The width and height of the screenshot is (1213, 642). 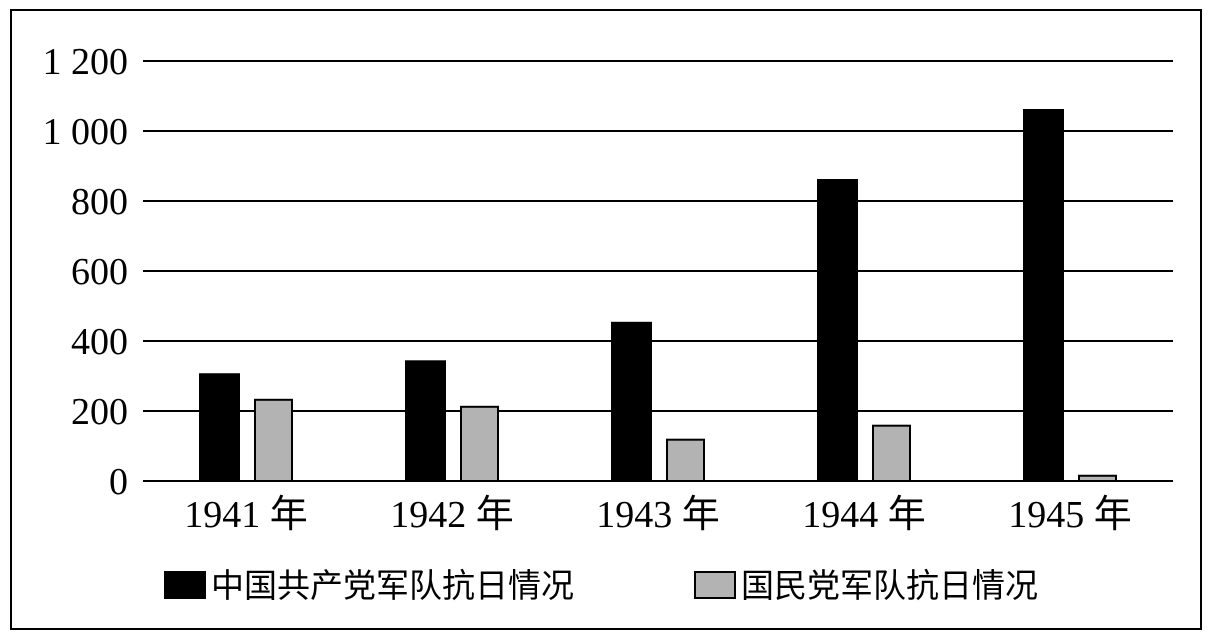 What do you see at coordinates (864, 515) in the screenshot?
I see `x-tick-label: 1944 年` at bounding box center [864, 515].